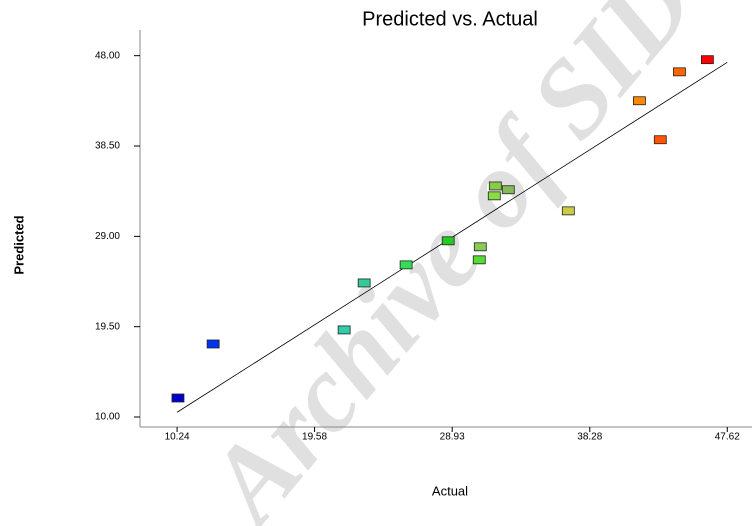  What do you see at coordinates (107, 236) in the screenshot?
I see `y-tick-label: 29.00` at bounding box center [107, 236].